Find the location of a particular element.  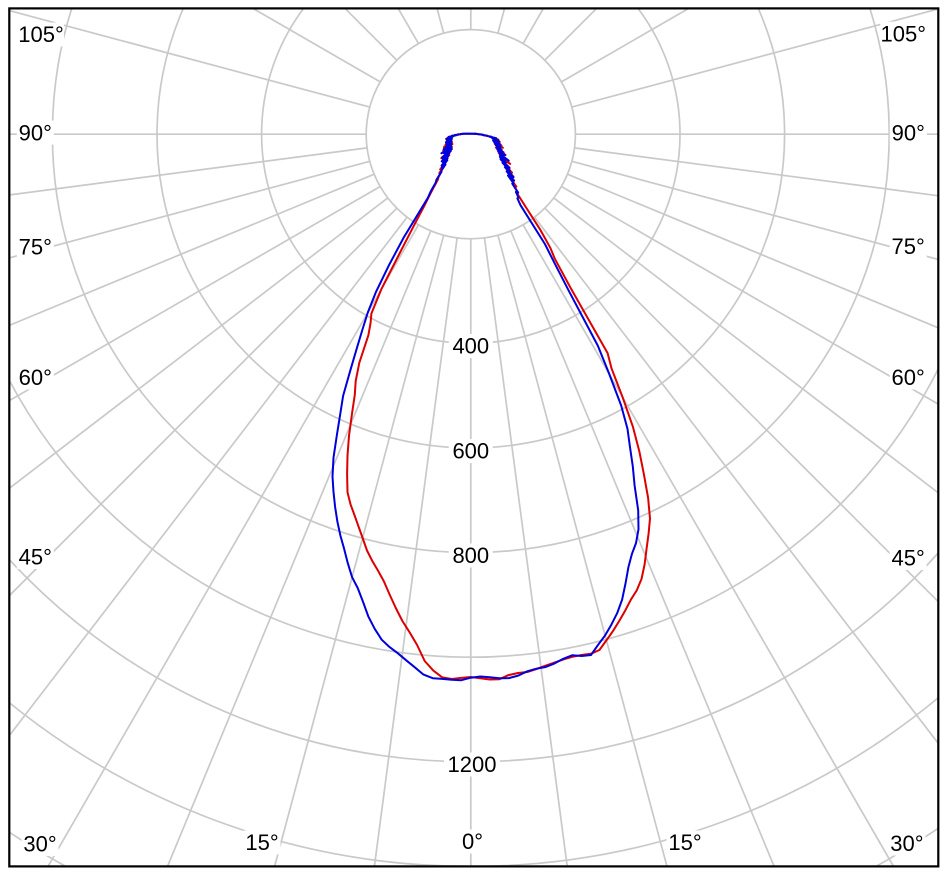

svg-text: 800 is located at coordinates (470, 555).